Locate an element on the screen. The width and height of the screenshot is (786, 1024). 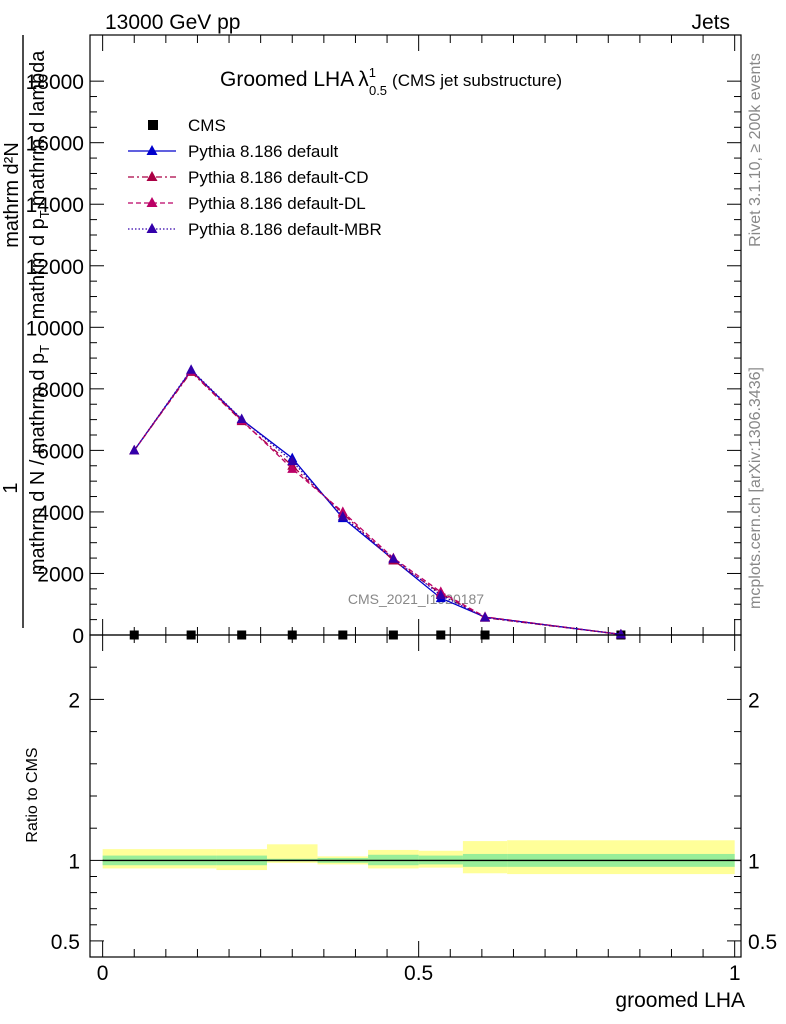
y-tick-label: 16000 is located at coordinates (55, 144).